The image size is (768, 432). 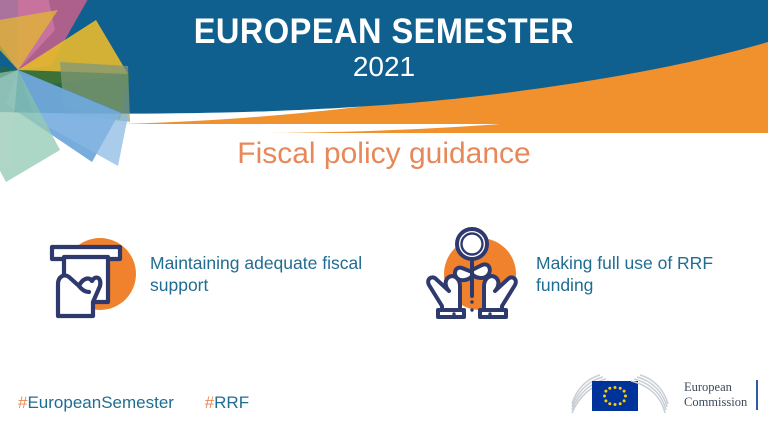 What do you see at coordinates (481, 271) in the screenshot?
I see `leaf-right` at bounding box center [481, 271].